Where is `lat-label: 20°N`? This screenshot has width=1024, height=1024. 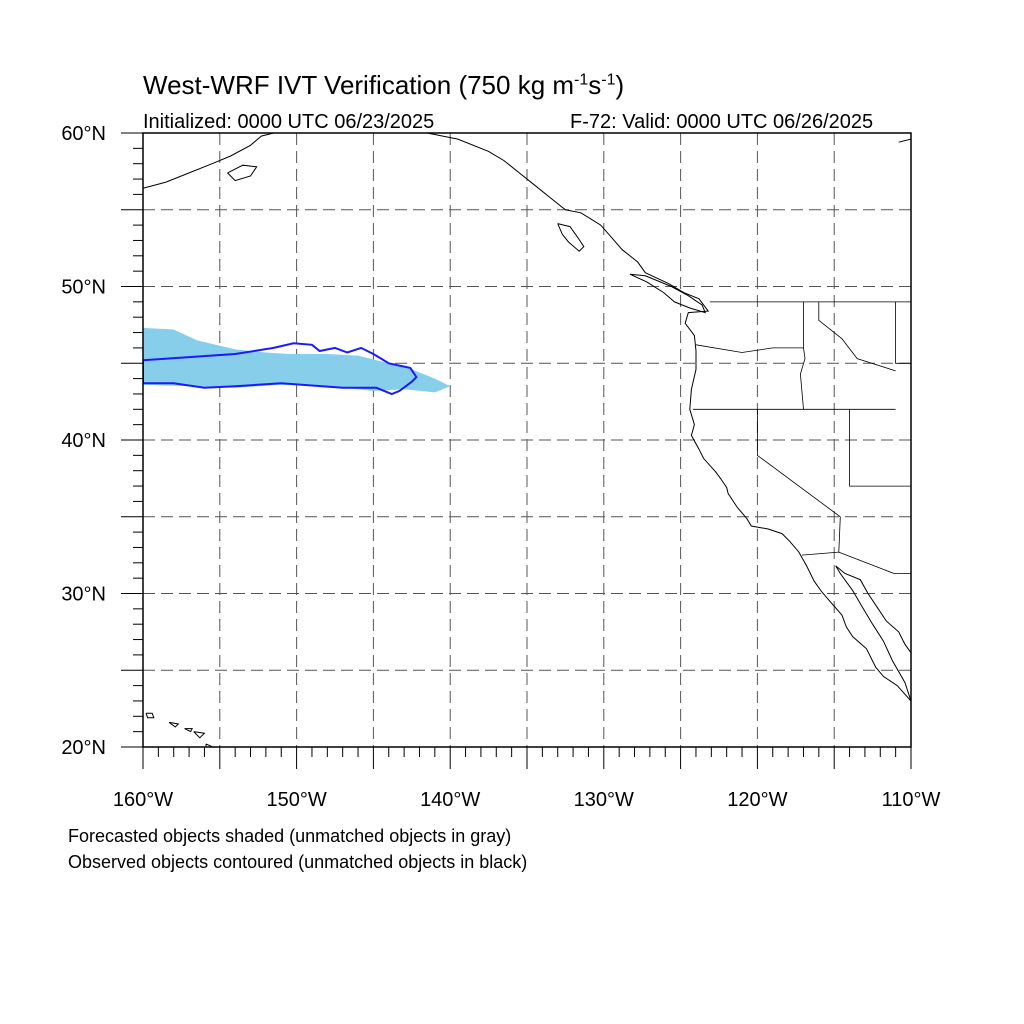
lat-label: 20°N is located at coordinates (83, 748).